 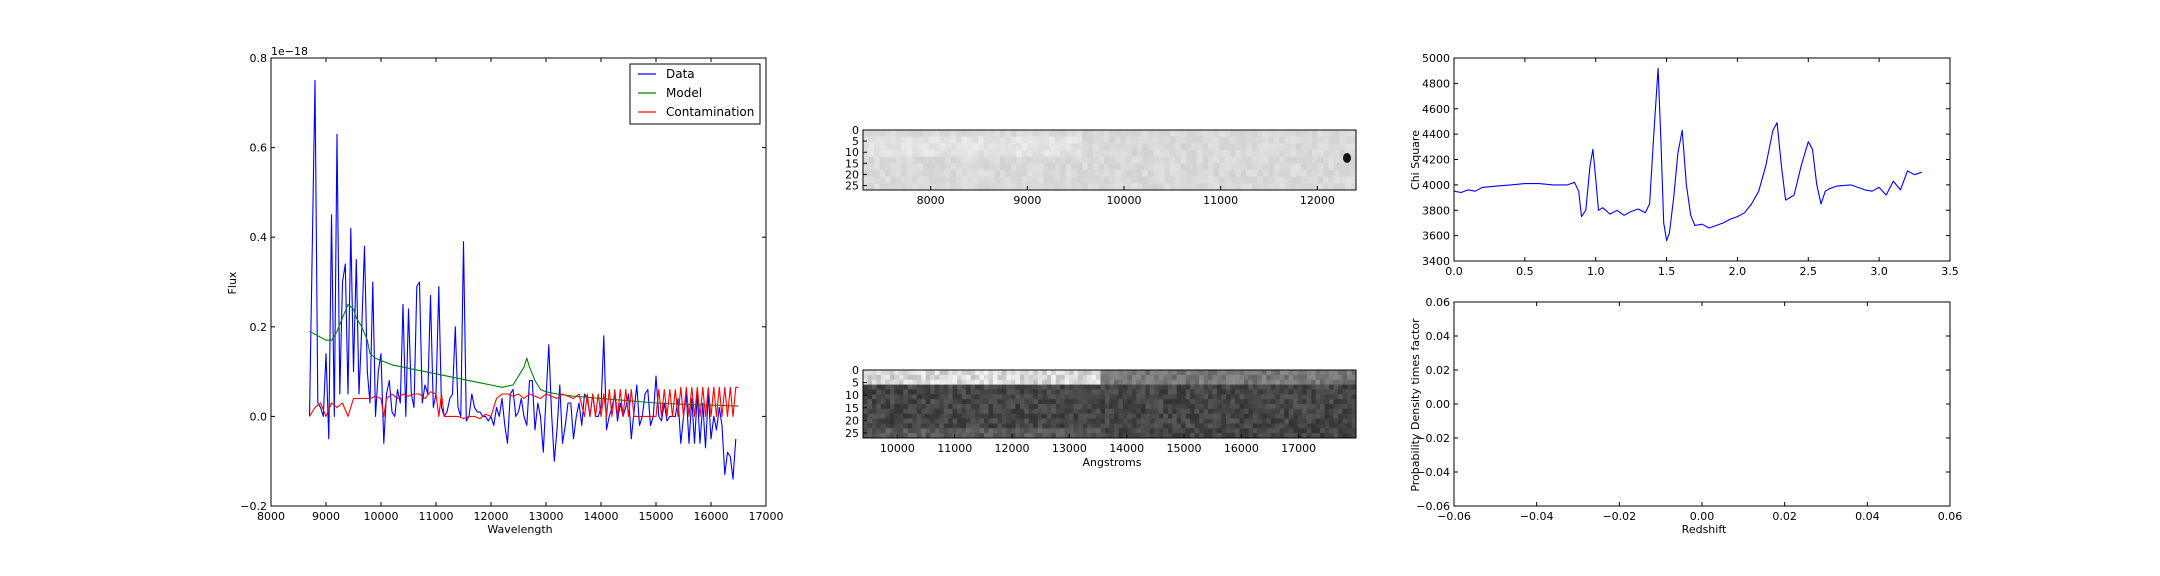 What do you see at coordinates (852, 433) in the screenshot?
I see `y-tick-label: 25` at bounding box center [852, 433].